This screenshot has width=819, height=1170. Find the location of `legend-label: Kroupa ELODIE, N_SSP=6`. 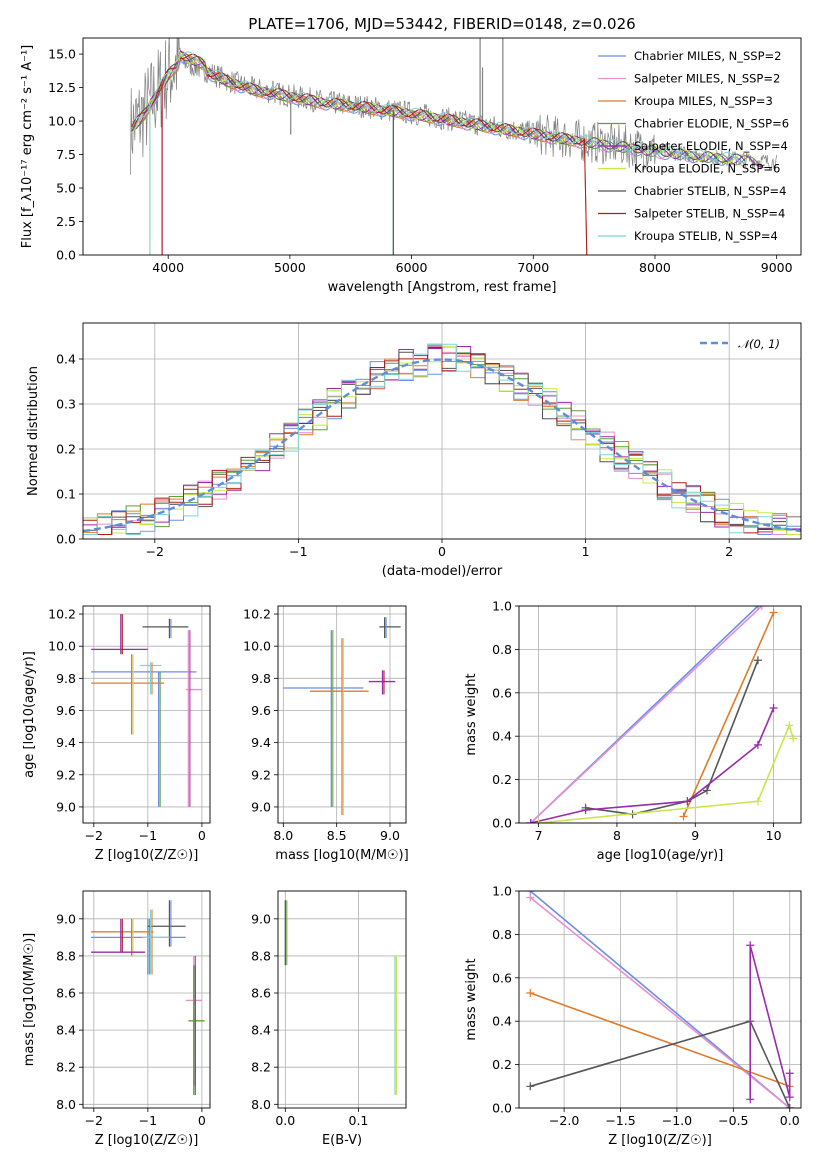

legend-label: Kroupa ELODIE, N_SSP=6 is located at coordinates (707, 169).